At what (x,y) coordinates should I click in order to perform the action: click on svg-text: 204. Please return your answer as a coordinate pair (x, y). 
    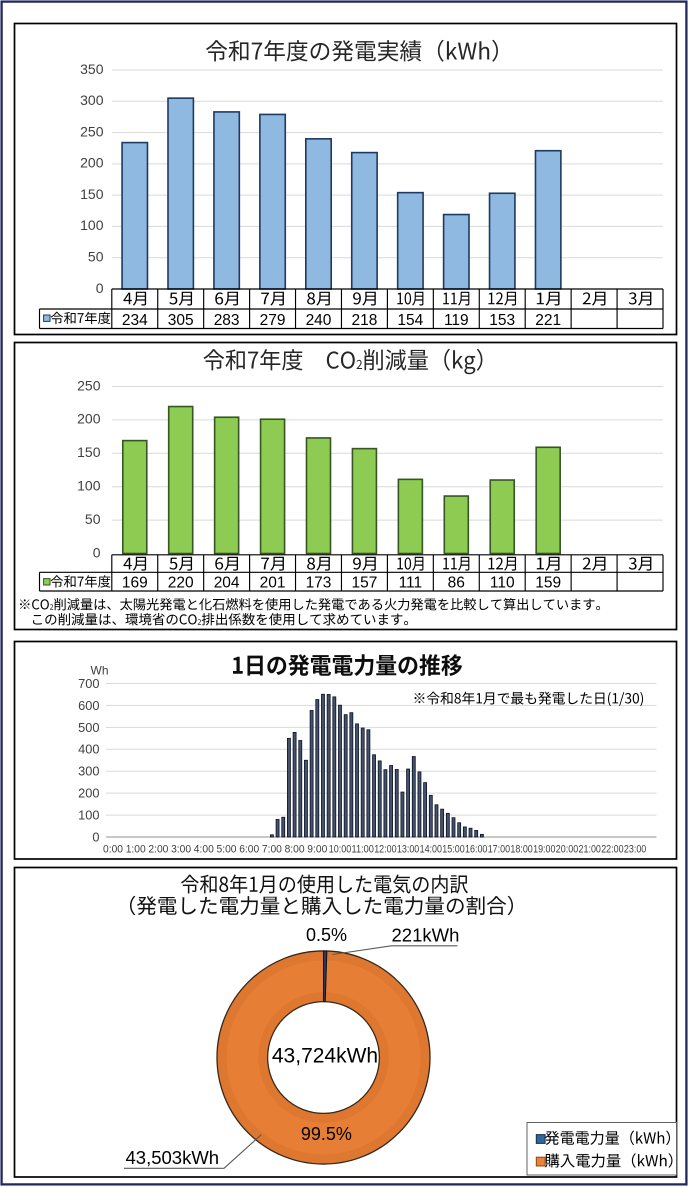
    Looking at the image, I should click on (227, 582).